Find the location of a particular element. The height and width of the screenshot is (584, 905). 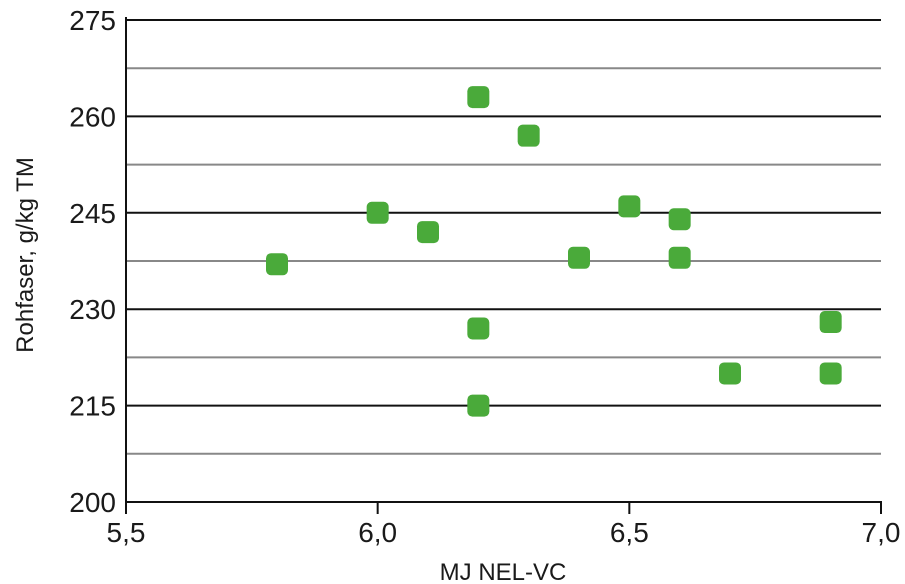

y-tick-label: 215 is located at coordinates (92, 406).